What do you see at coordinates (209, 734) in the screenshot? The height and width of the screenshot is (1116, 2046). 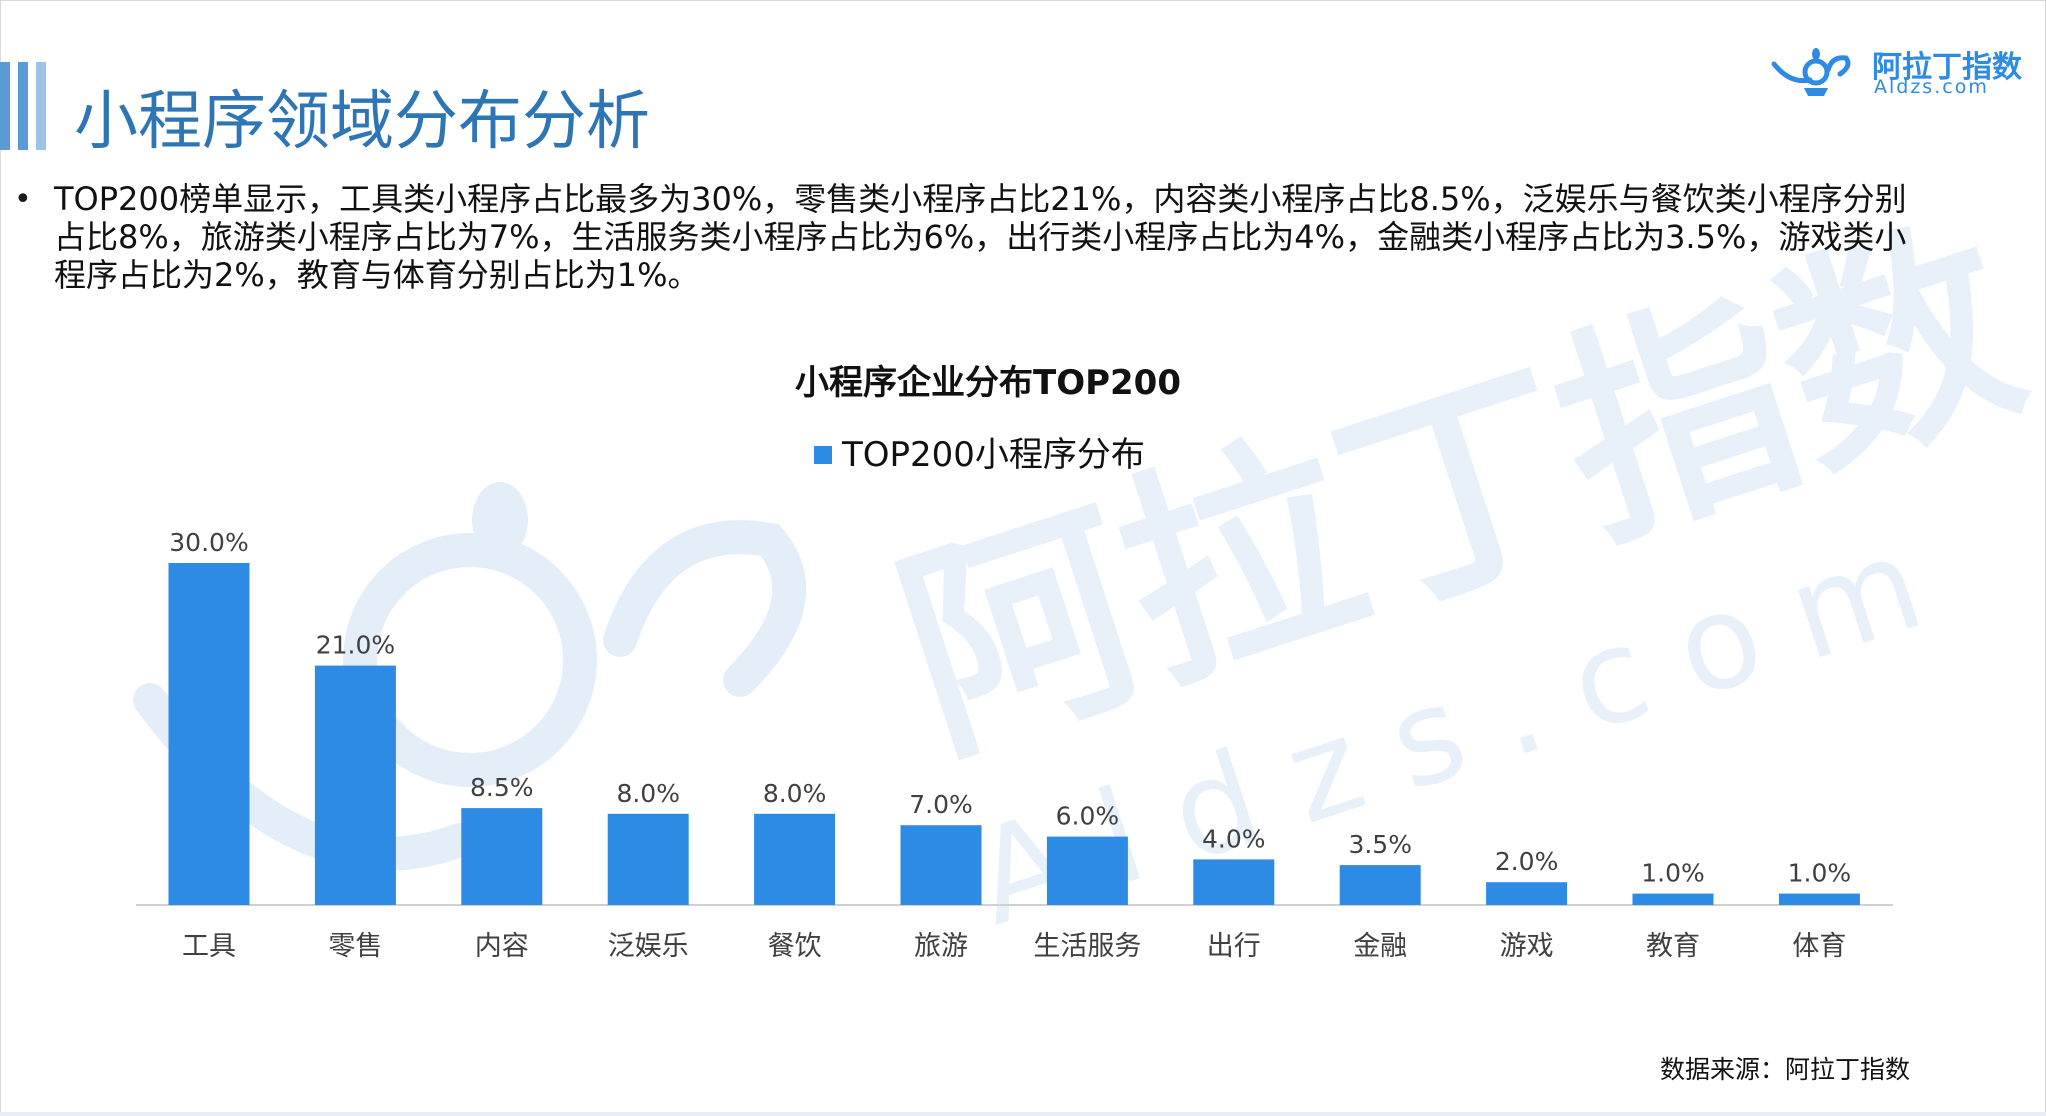 I see `bar-工具` at bounding box center [209, 734].